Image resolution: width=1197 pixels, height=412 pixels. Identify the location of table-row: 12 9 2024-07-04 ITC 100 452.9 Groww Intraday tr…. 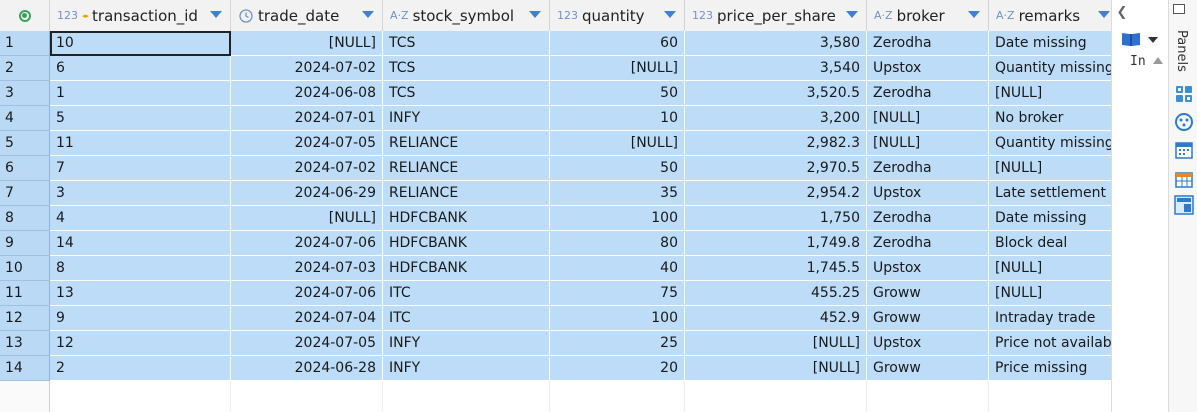
(555, 318).